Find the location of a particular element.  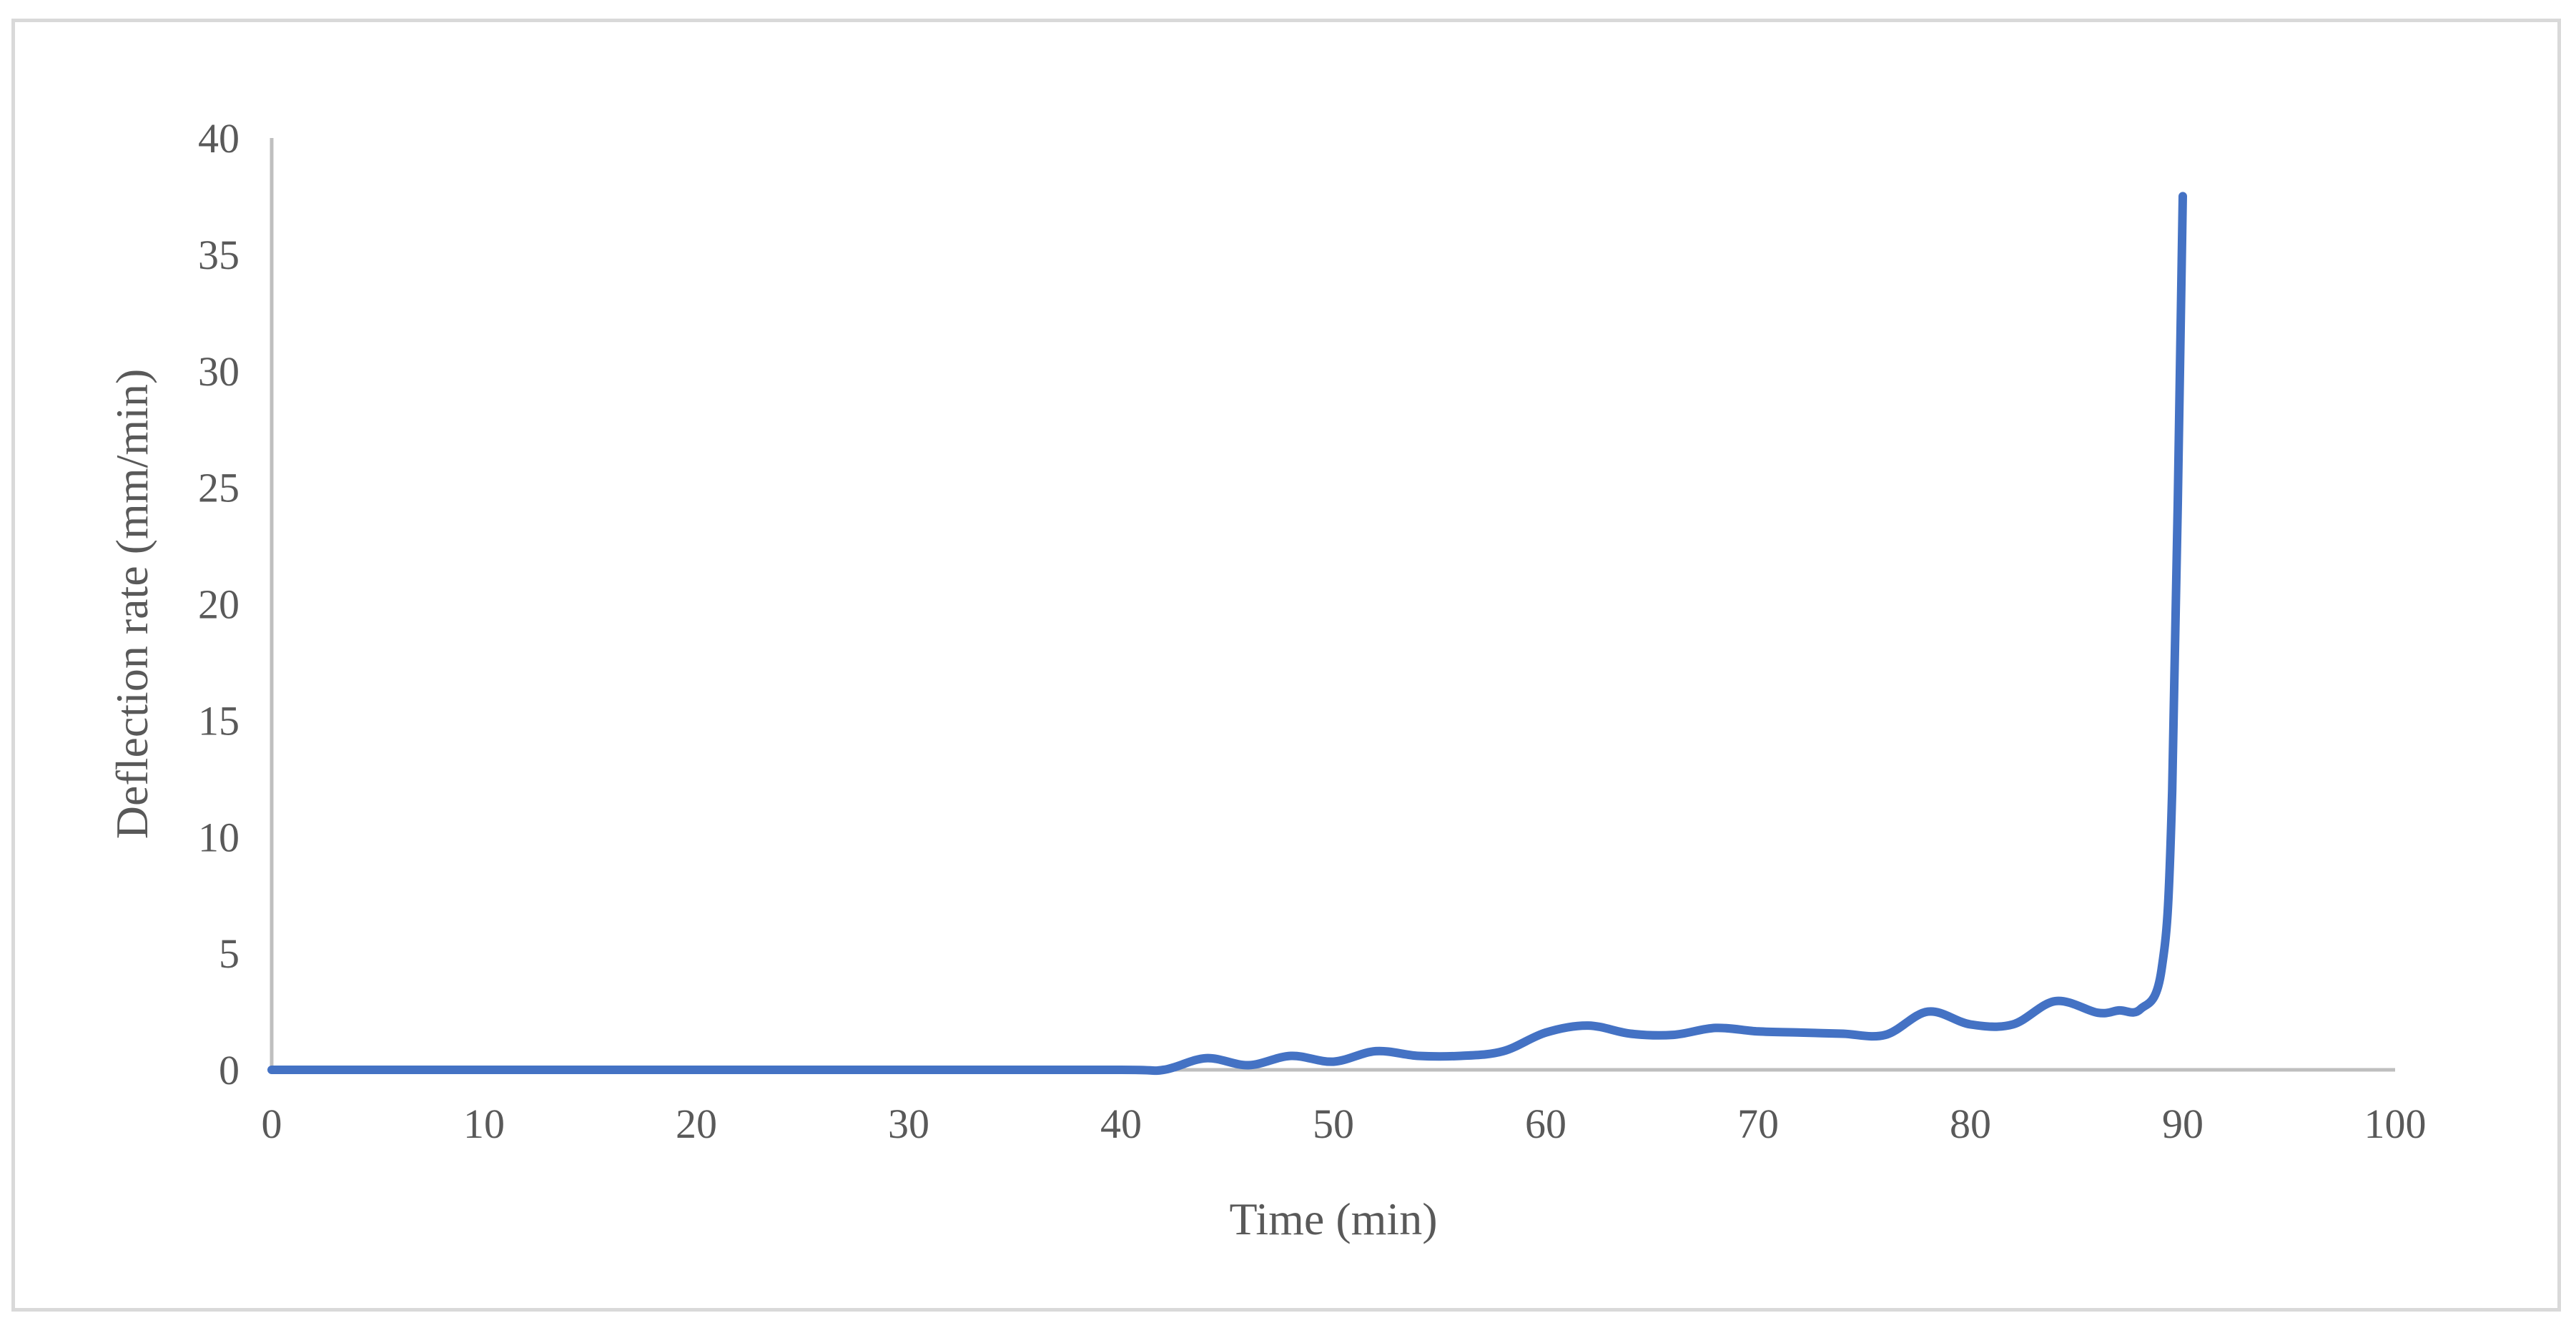

y-tick-label: 35 is located at coordinates (219, 255).